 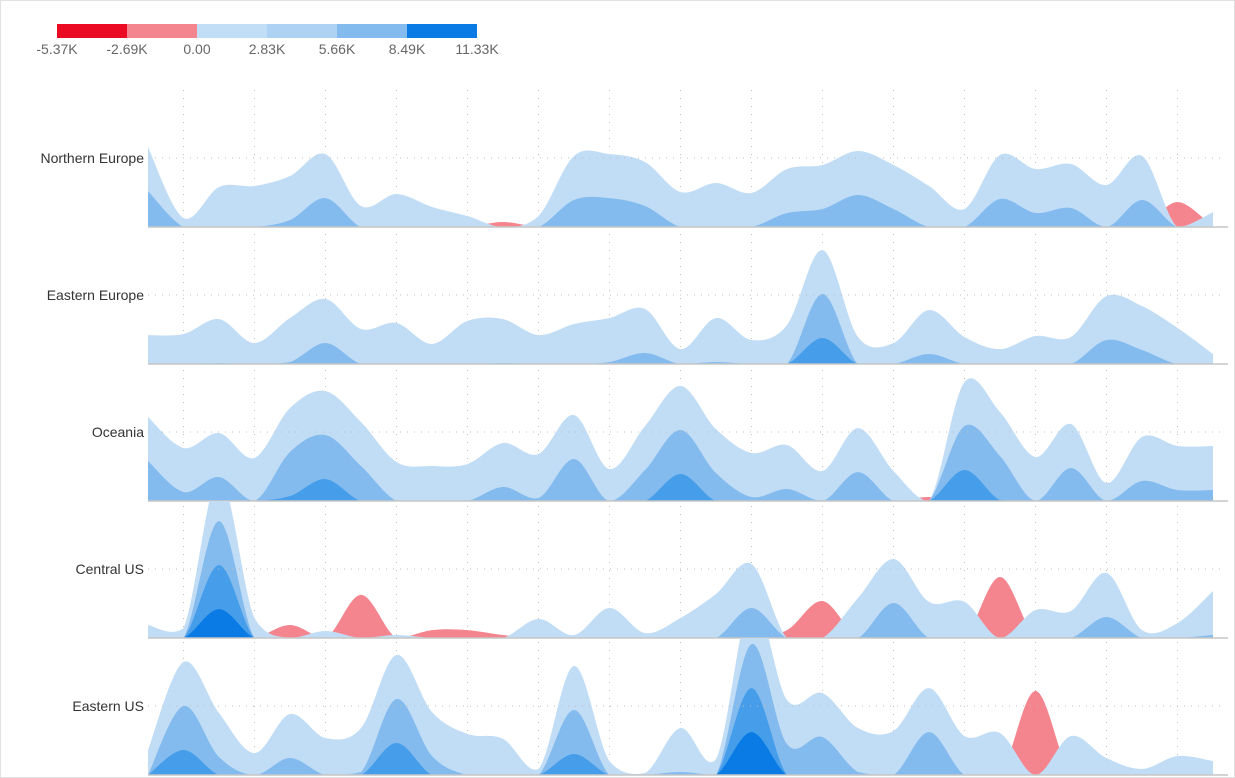 What do you see at coordinates (109, 569) in the screenshot?
I see `row-label-central-us: Central US` at bounding box center [109, 569].